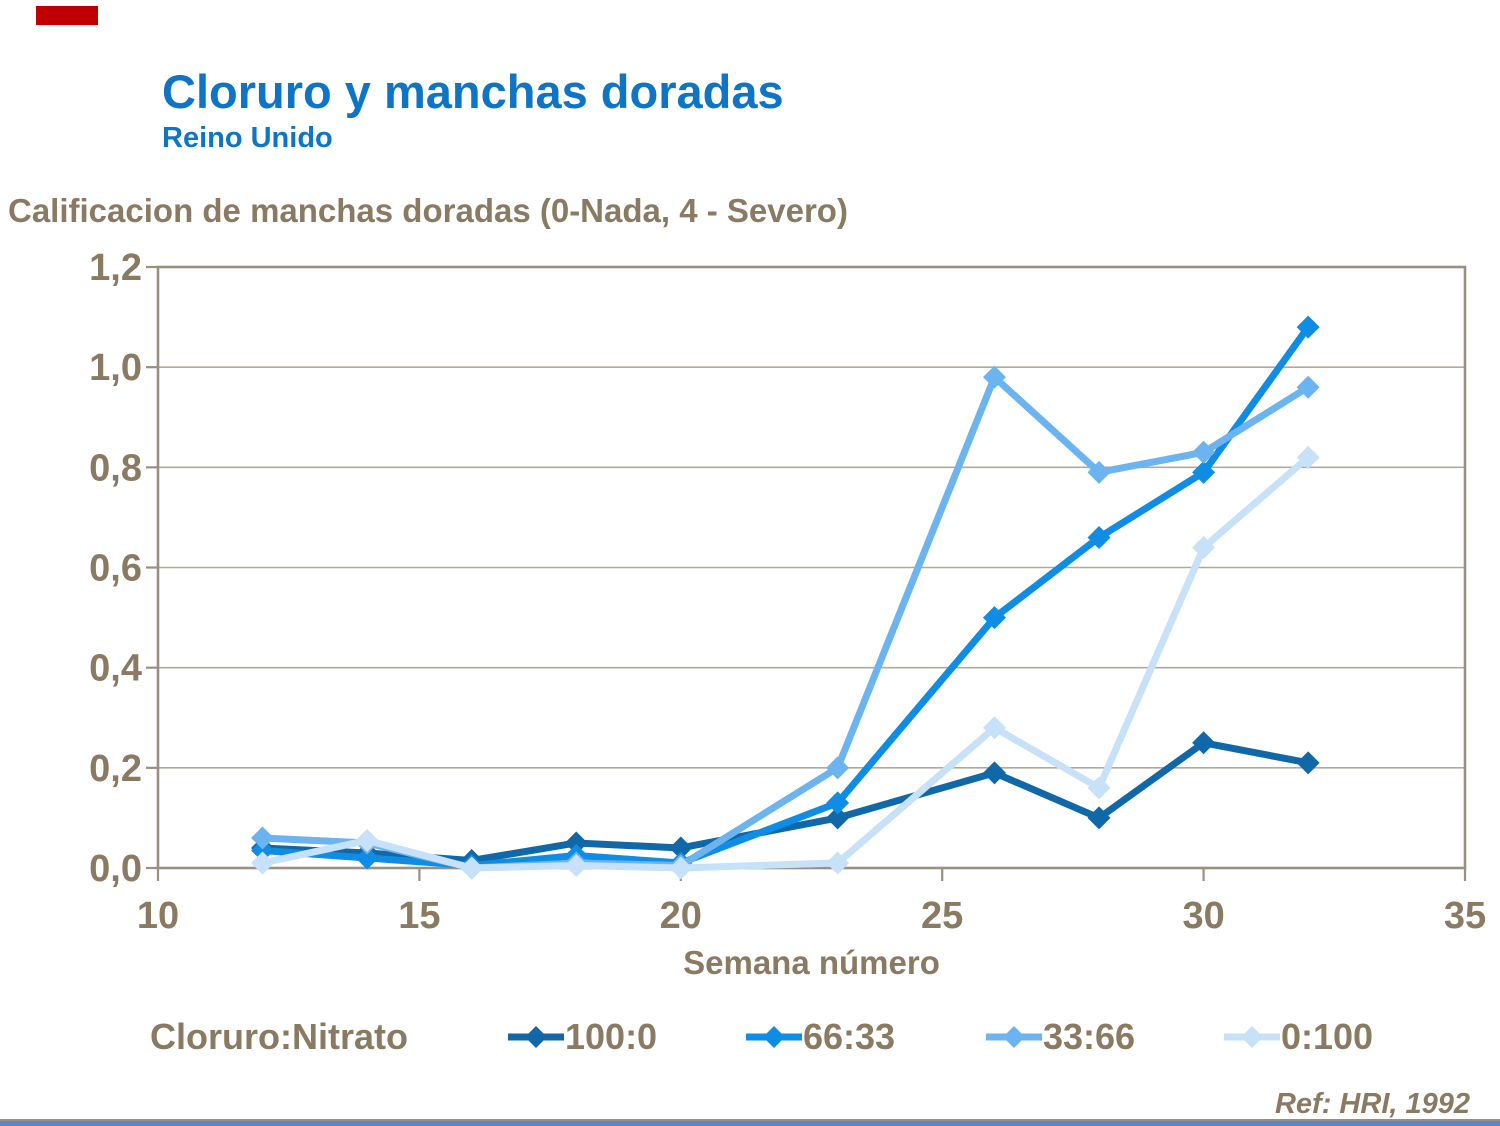 The width and height of the screenshot is (1500, 1126). What do you see at coordinates (849, 1036) in the screenshot?
I see `legend-item-label: 66:33` at bounding box center [849, 1036].